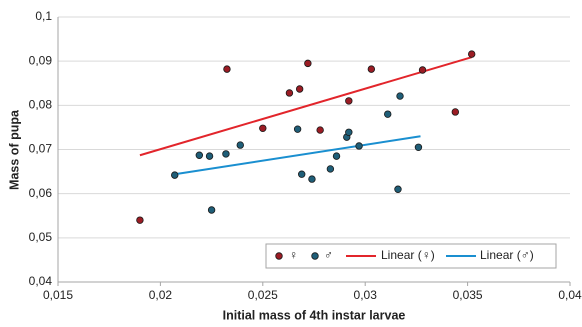 This screenshot has height=327, width=582. What do you see at coordinates (14, 149) in the screenshot?
I see `y-axis-title: Mass of pupa` at bounding box center [14, 149].